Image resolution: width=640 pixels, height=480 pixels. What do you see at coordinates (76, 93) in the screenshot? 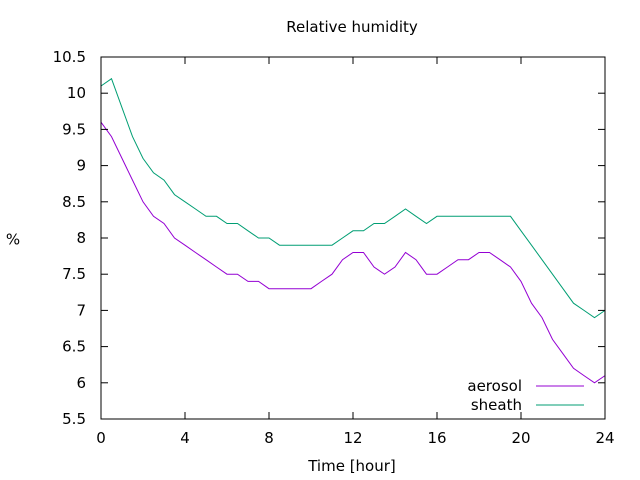
I see `y-tick-label: 10` at bounding box center [76, 93].